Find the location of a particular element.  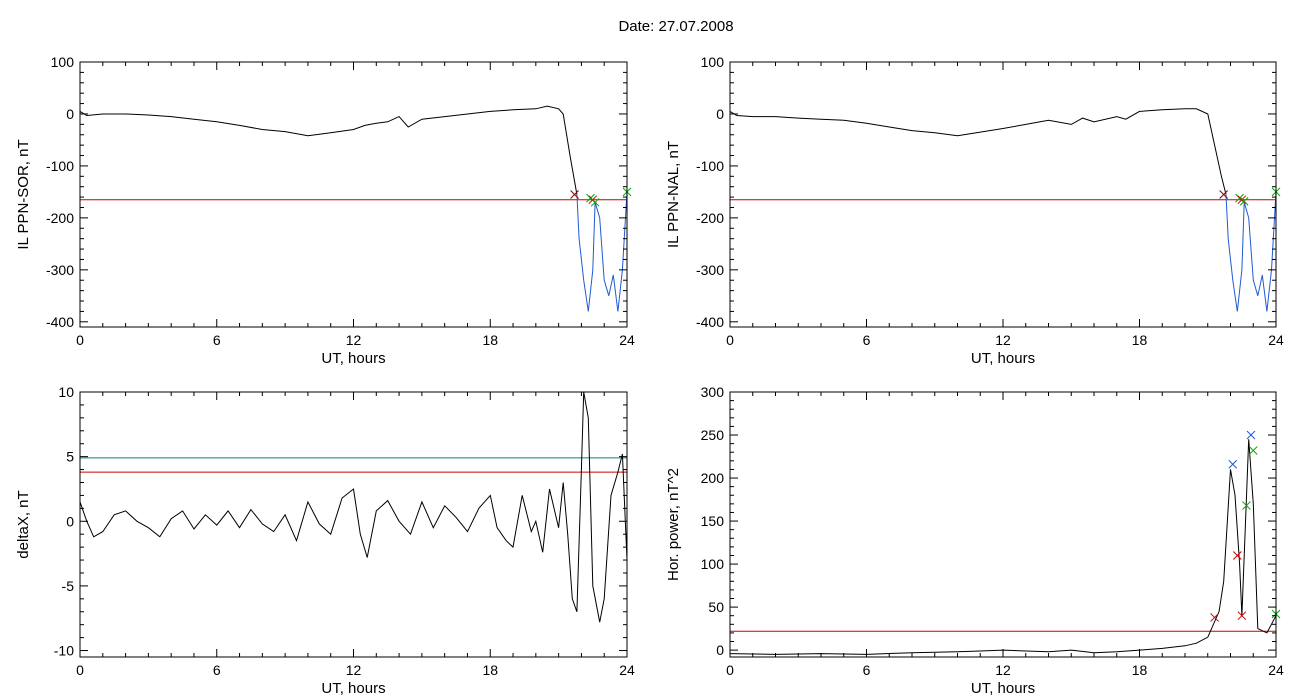

y-axis-label: IL PPN-SOR, nT is located at coordinates (23, 194).